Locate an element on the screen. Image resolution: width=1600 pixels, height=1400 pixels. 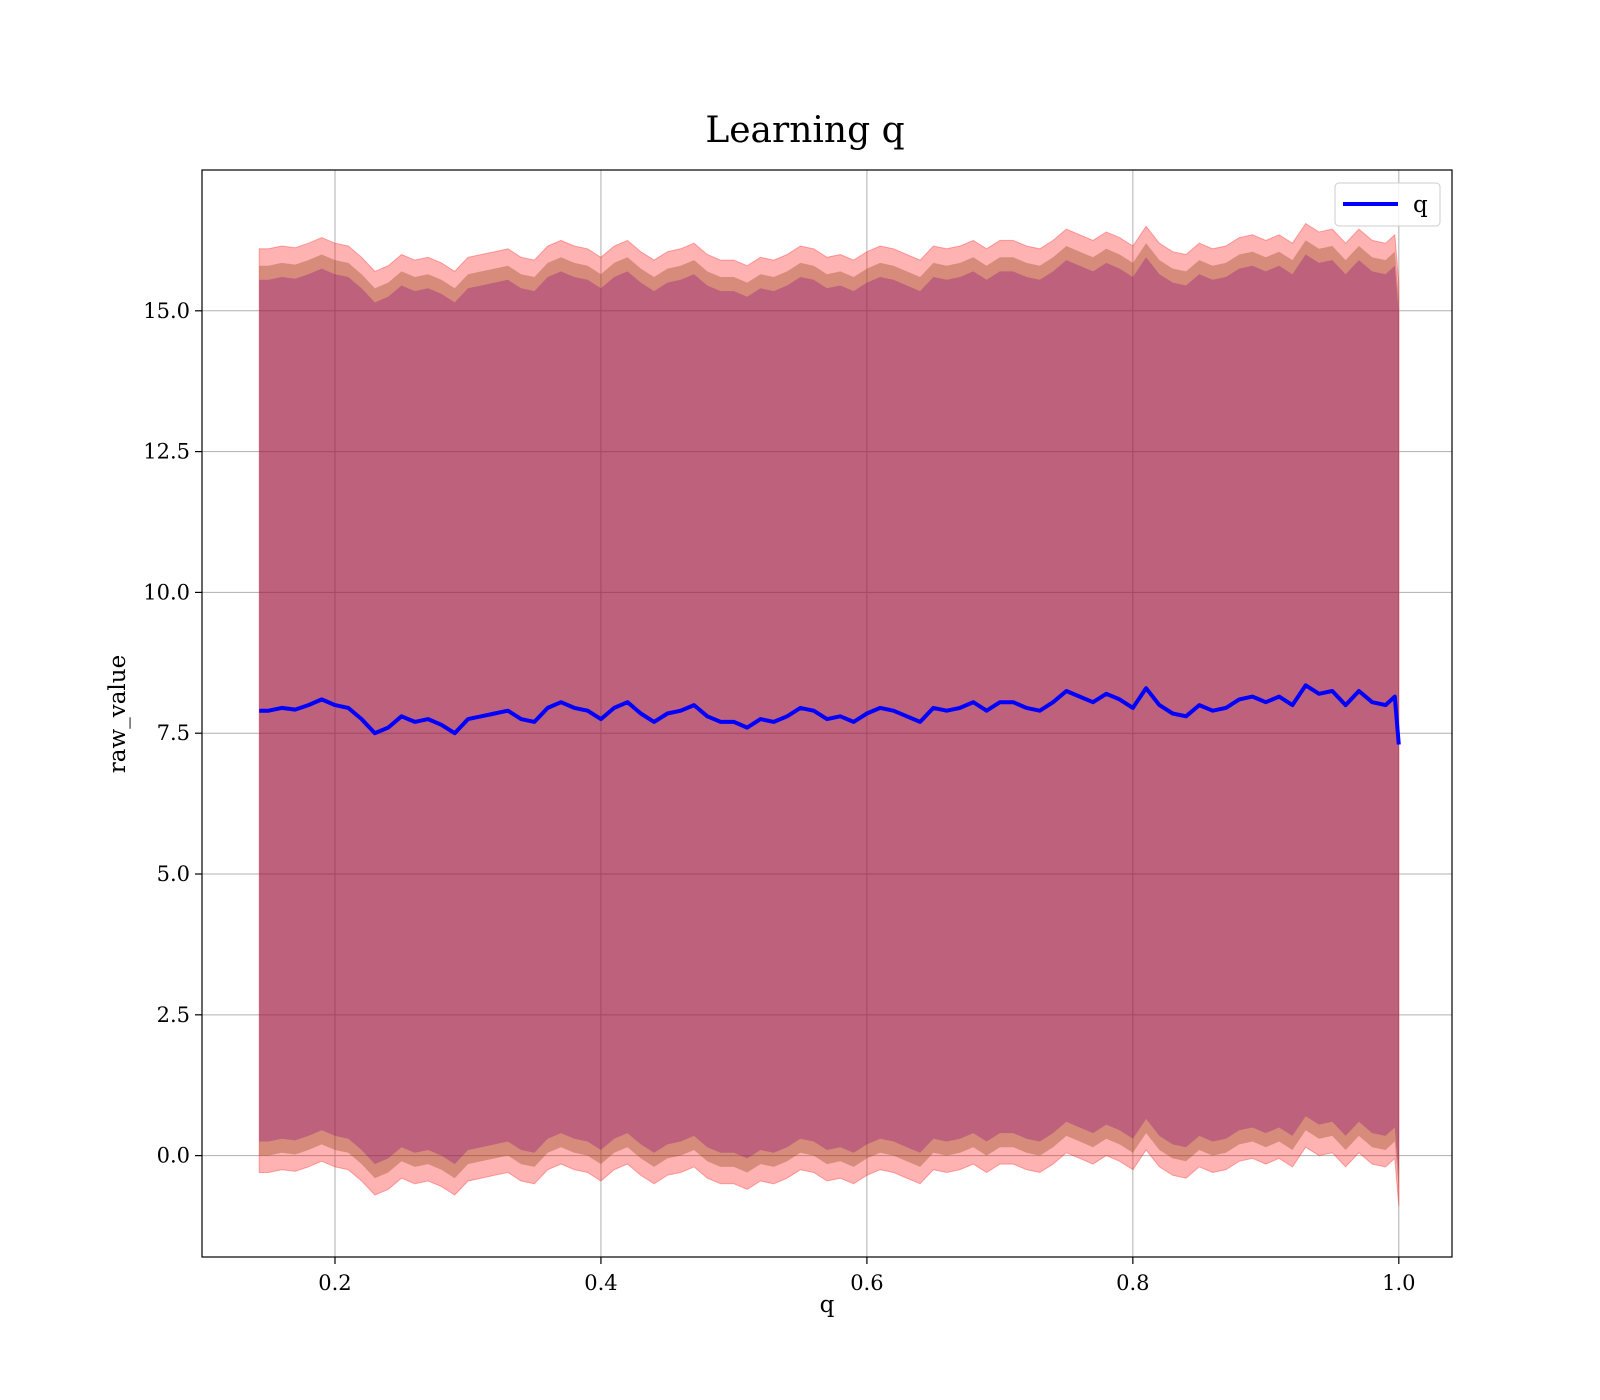
series-q is located at coordinates (830, 714).